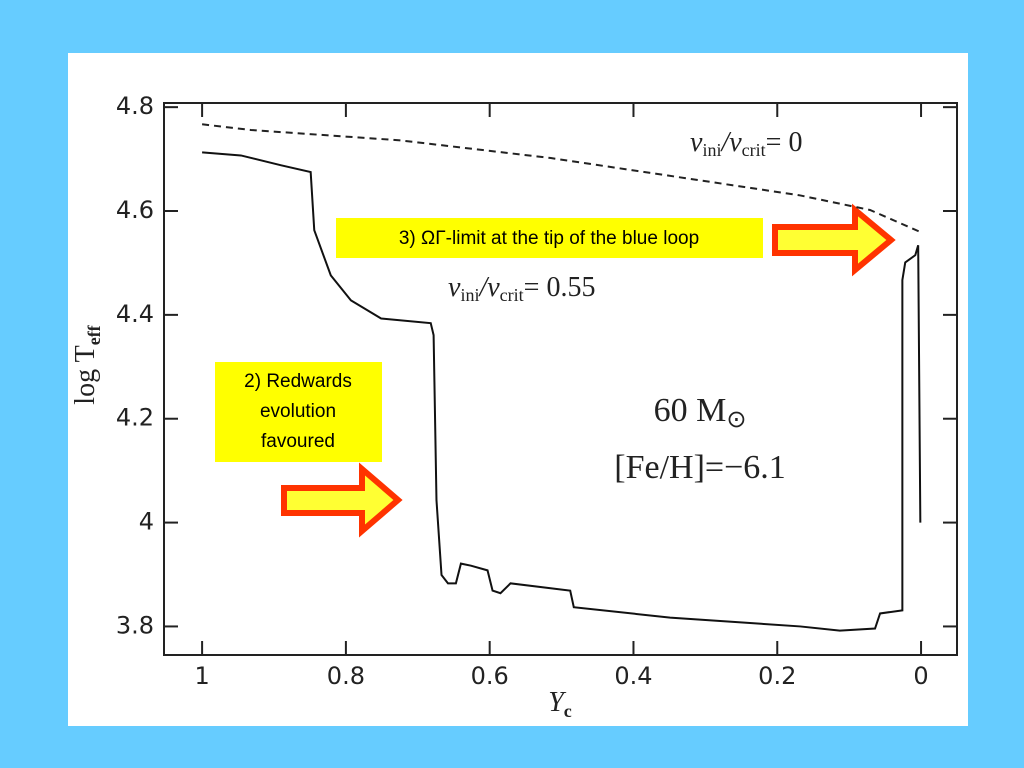  I want to click on x-tick-label: 0.8, so click(346, 676).